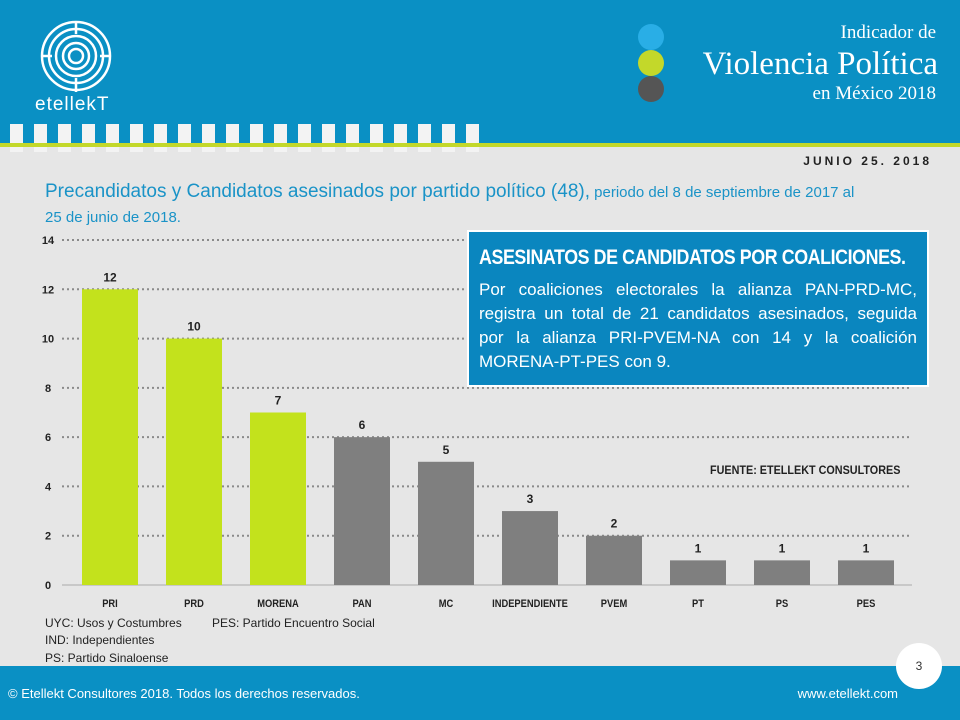 The image size is (960, 720). What do you see at coordinates (362, 425) in the screenshot?
I see `data-label: 6` at bounding box center [362, 425].